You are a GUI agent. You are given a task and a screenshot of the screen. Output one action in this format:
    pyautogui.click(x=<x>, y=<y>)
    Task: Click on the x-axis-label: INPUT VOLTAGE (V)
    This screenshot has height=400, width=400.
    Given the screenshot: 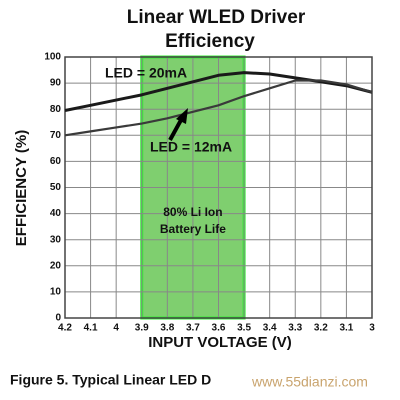 What is the action you would take?
    pyautogui.click(x=220, y=342)
    